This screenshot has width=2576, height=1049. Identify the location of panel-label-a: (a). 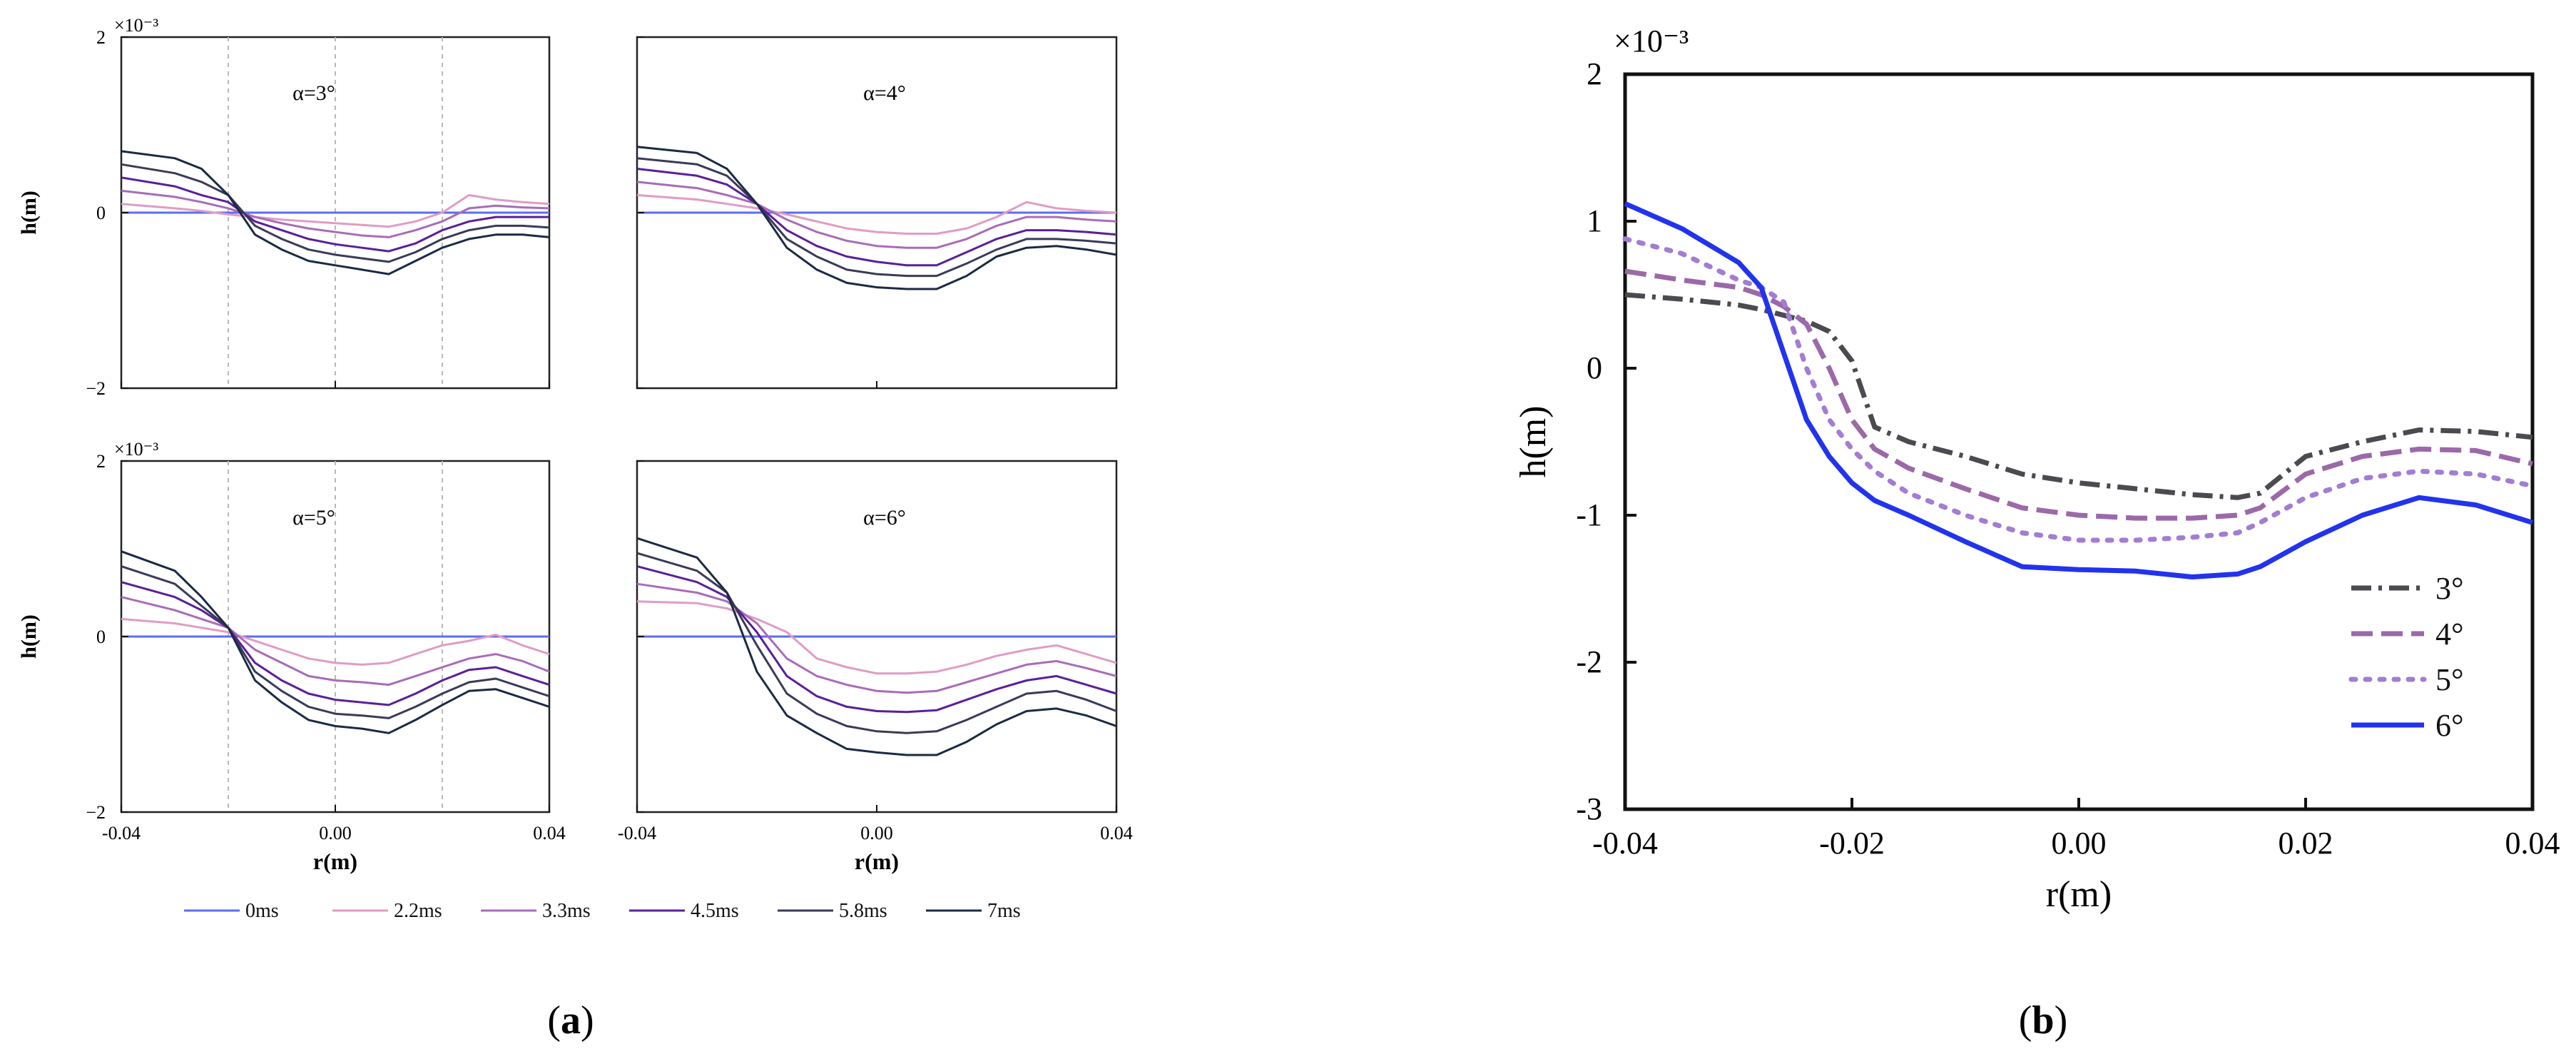
(570, 1020).